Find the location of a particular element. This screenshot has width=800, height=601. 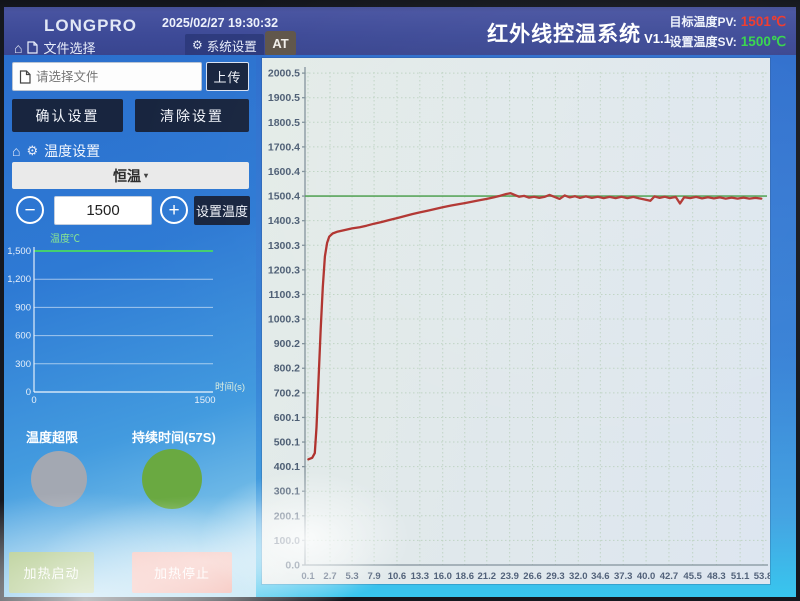

set-temperature-button: 设置温度 is located at coordinates (222, 210).